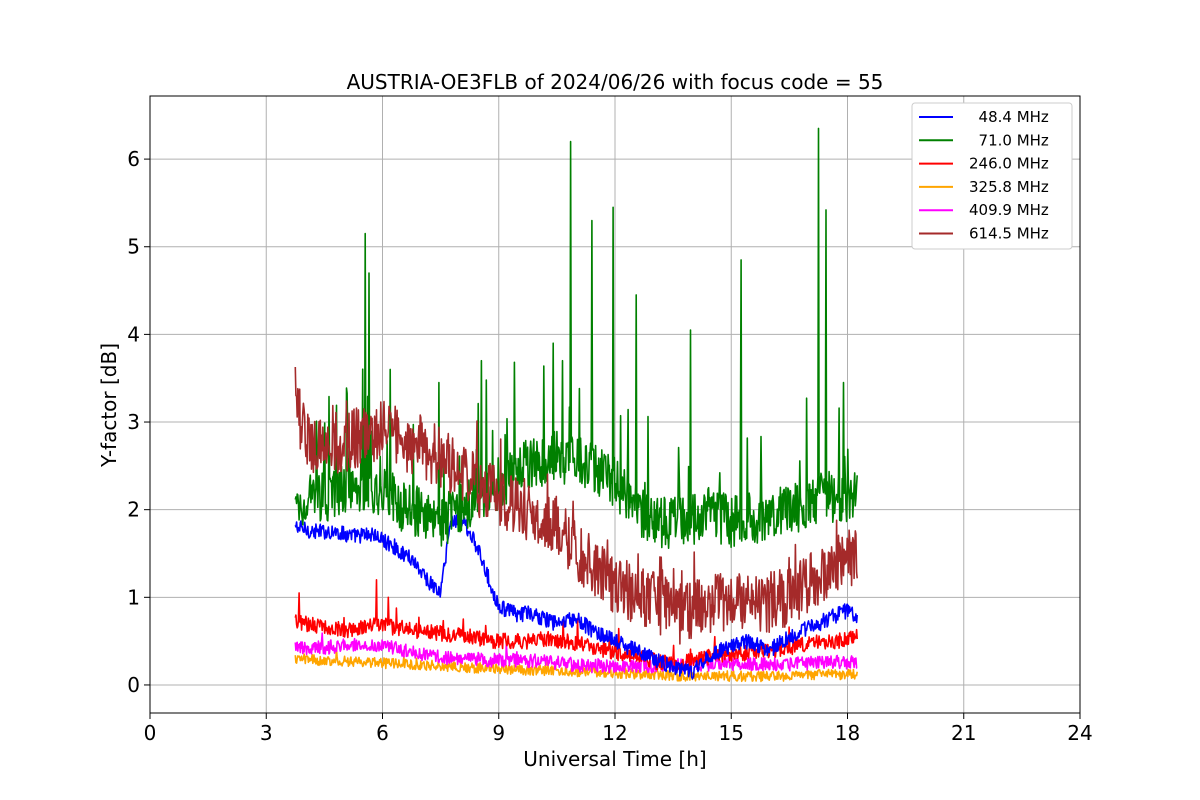 This screenshot has width=1200, height=800. Describe the element at coordinates (133, 597) in the screenshot. I see `y-tick-label: 1` at that location.